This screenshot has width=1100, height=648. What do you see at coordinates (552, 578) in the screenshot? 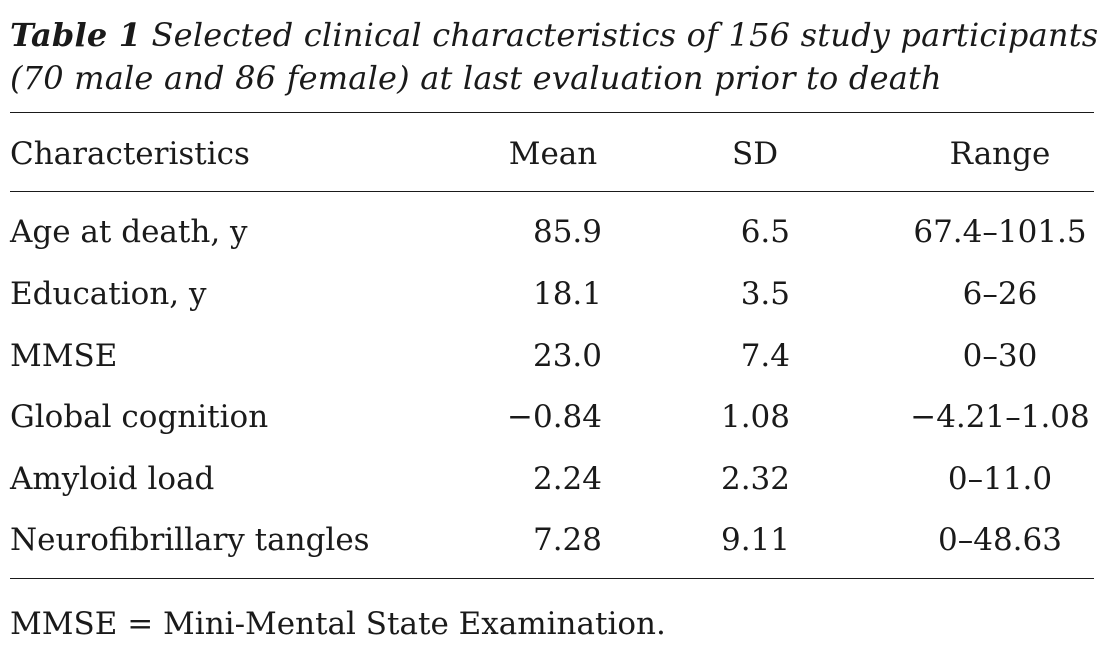
I see `table-bottom-rule` at bounding box center [552, 578].